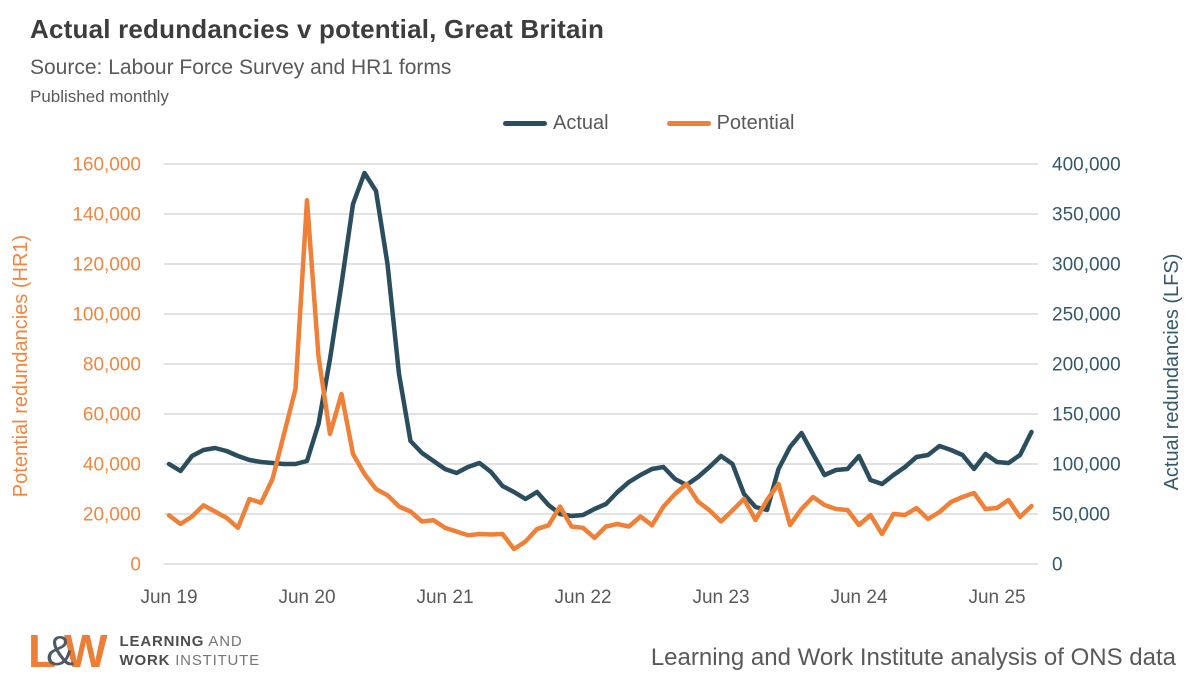 The image size is (1200, 686). What do you see at coordinates (582, 597) in the screenshot?
I see `x-axis-tick: Jun 22` at bounding box center [582, 597].